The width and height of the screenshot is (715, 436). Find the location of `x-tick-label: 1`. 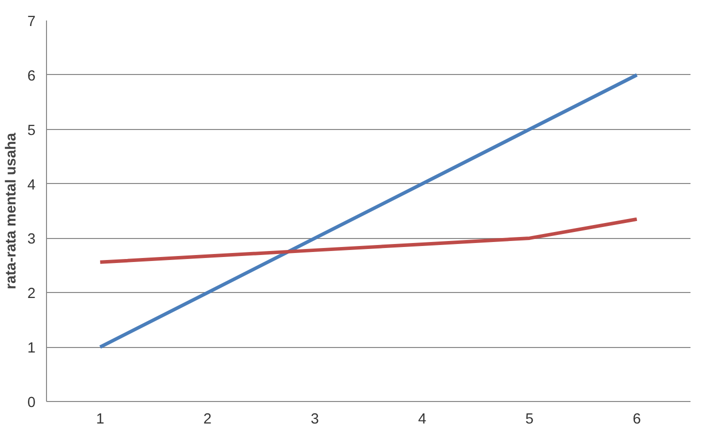

x-tick-label: 1 is located at coordinates (100, 420).